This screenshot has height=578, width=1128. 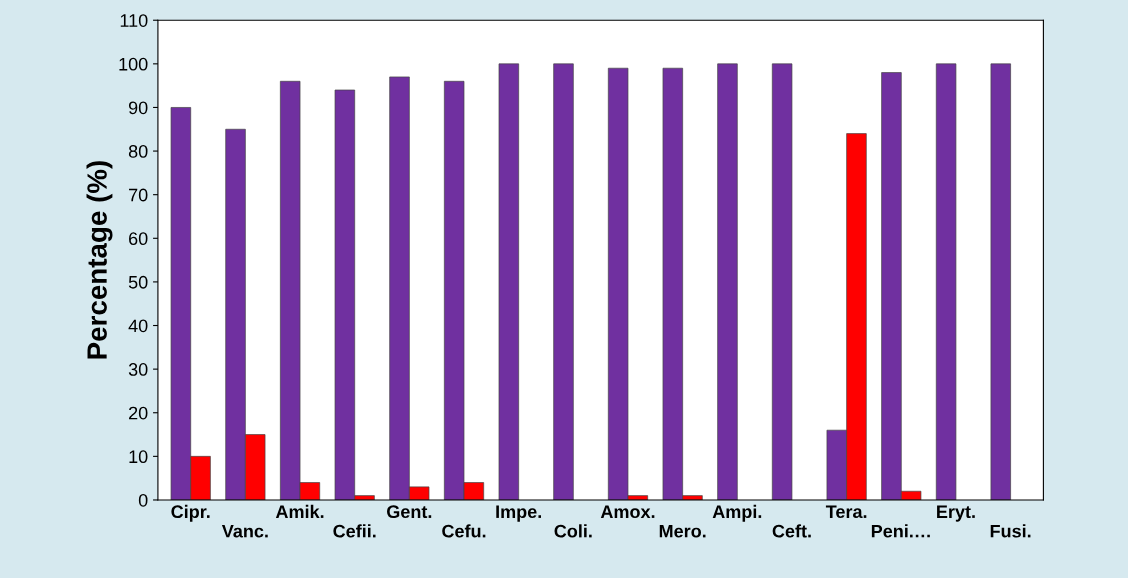 I want to click on x-tick-label: Amox., so click(x=627, y=512).